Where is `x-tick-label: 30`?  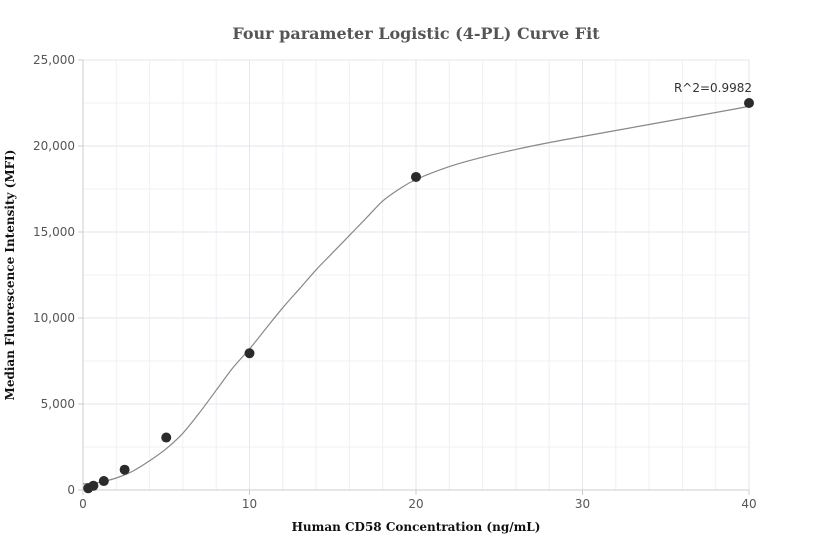 x-tick-label: 30 is located at coordinates (582, 504).